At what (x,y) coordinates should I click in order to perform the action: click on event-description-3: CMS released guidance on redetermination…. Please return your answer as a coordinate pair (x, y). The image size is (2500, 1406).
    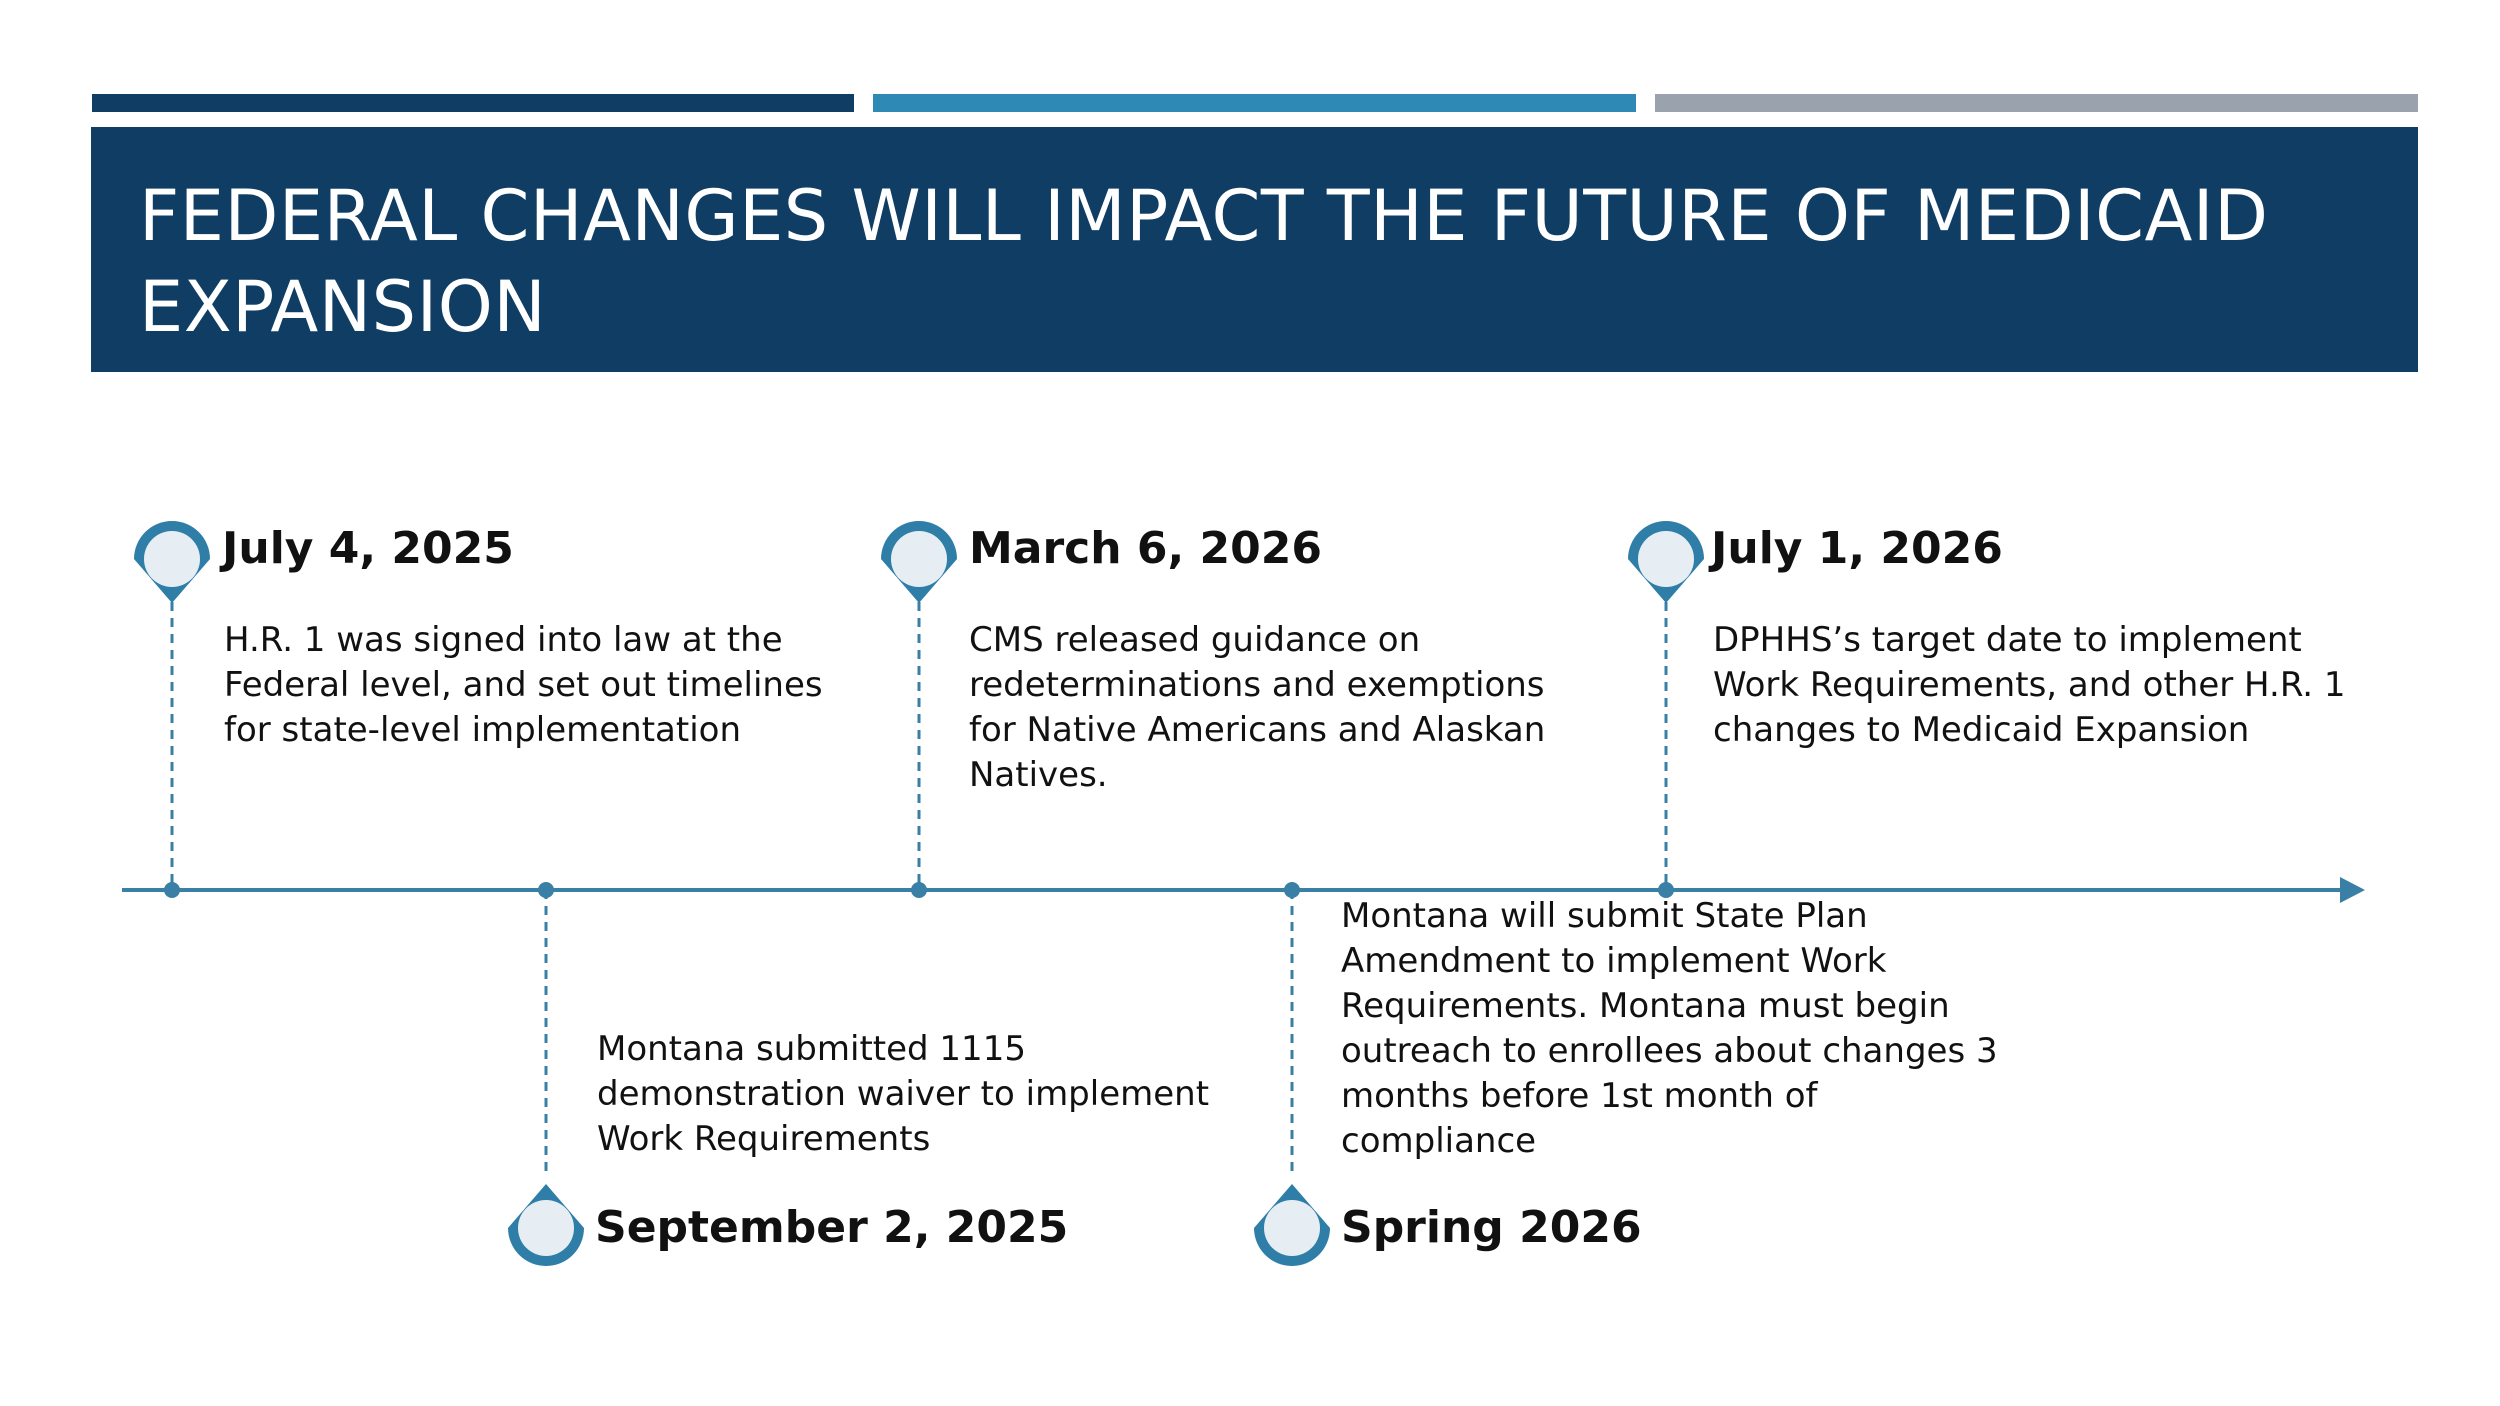
    Looking at the image, I should click on (1257, 707).